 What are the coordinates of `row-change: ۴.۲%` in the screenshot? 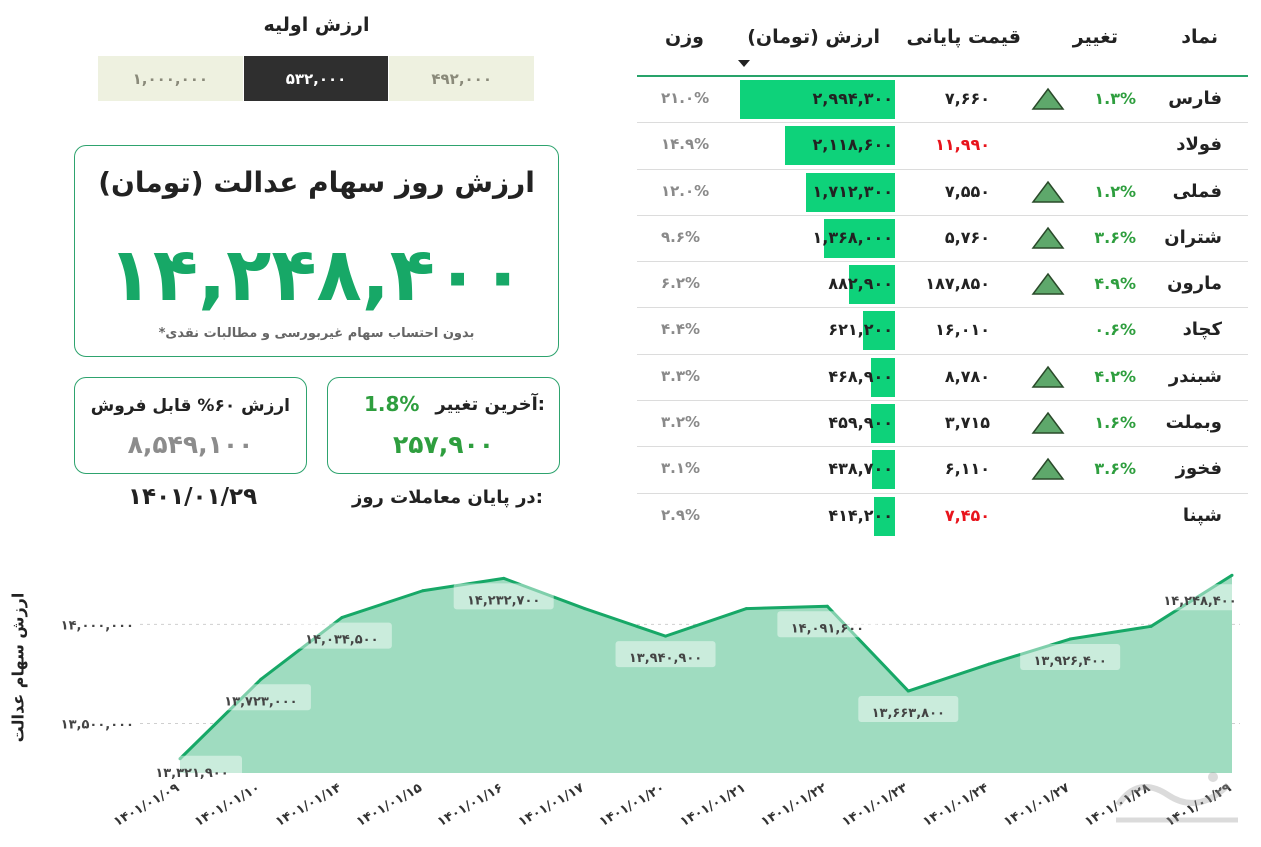 It's located at (1115, 376).